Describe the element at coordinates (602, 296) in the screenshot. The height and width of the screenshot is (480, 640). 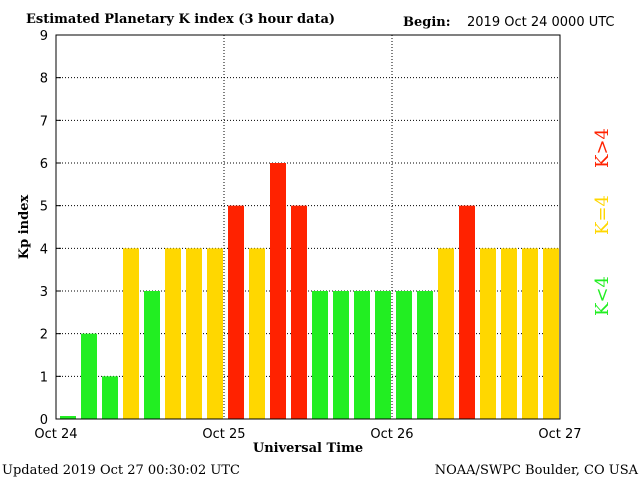
I see `legend-below: K<4` at that location.